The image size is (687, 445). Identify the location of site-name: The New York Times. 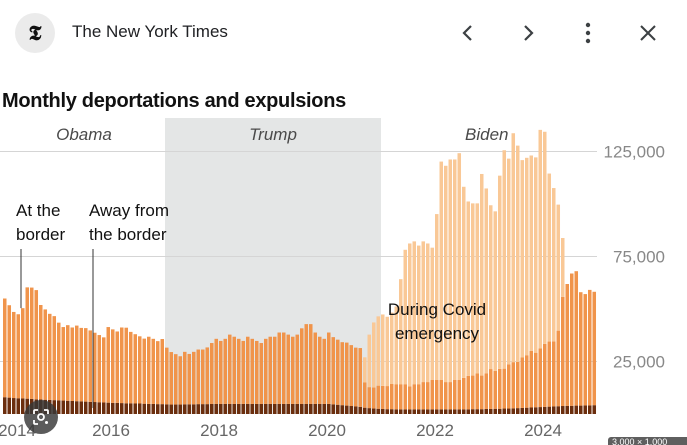
(150, 31).